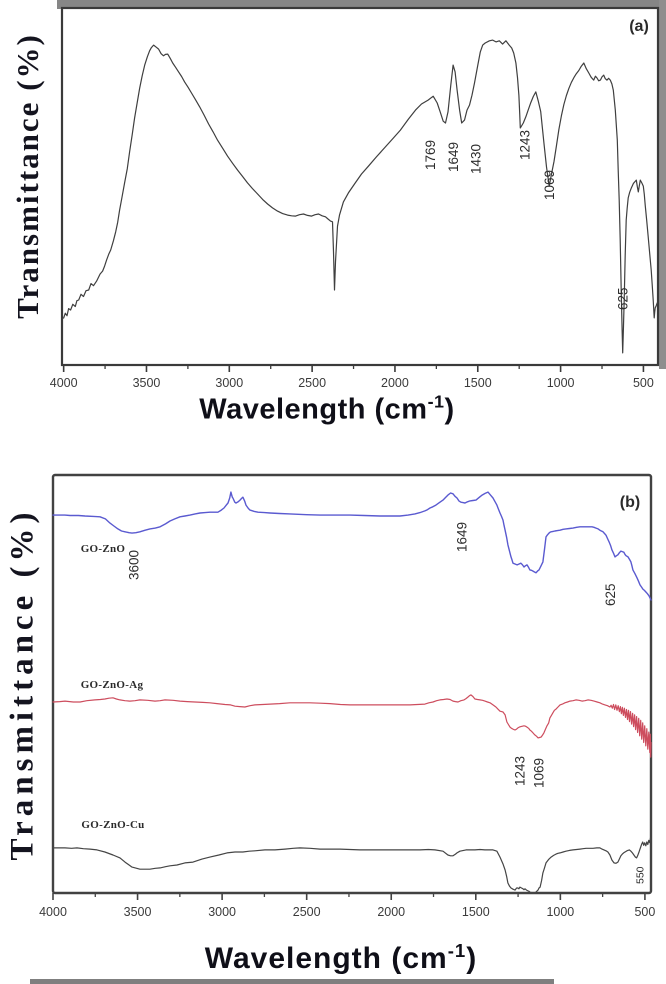  I want to click on scan-edge-bottom, so click(292, 981).